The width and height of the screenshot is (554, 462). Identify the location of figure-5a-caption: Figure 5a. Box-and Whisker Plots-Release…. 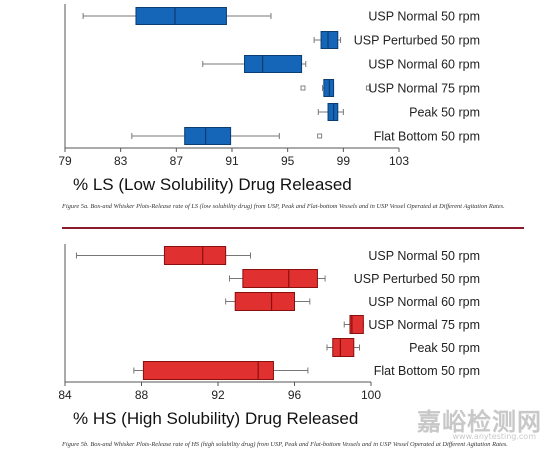
(283, 206).